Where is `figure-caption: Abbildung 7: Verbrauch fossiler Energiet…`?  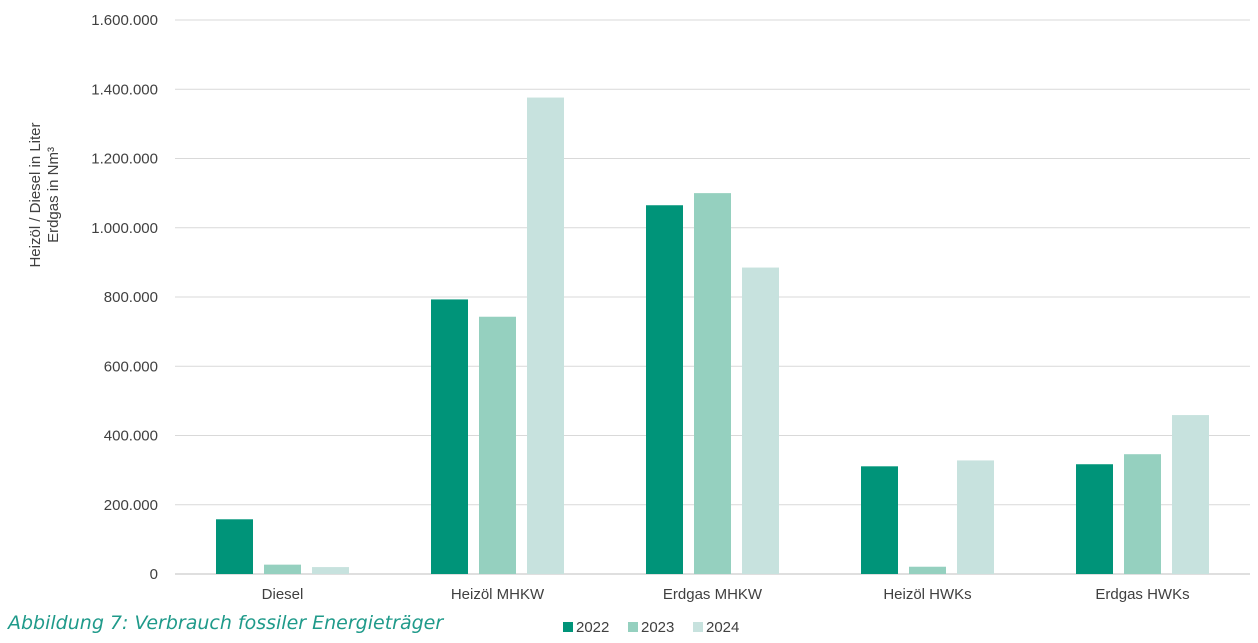 figure-caption: Abbildung 7: Verbrauch fossiler Energiet… is located at coordinates (226, 623).